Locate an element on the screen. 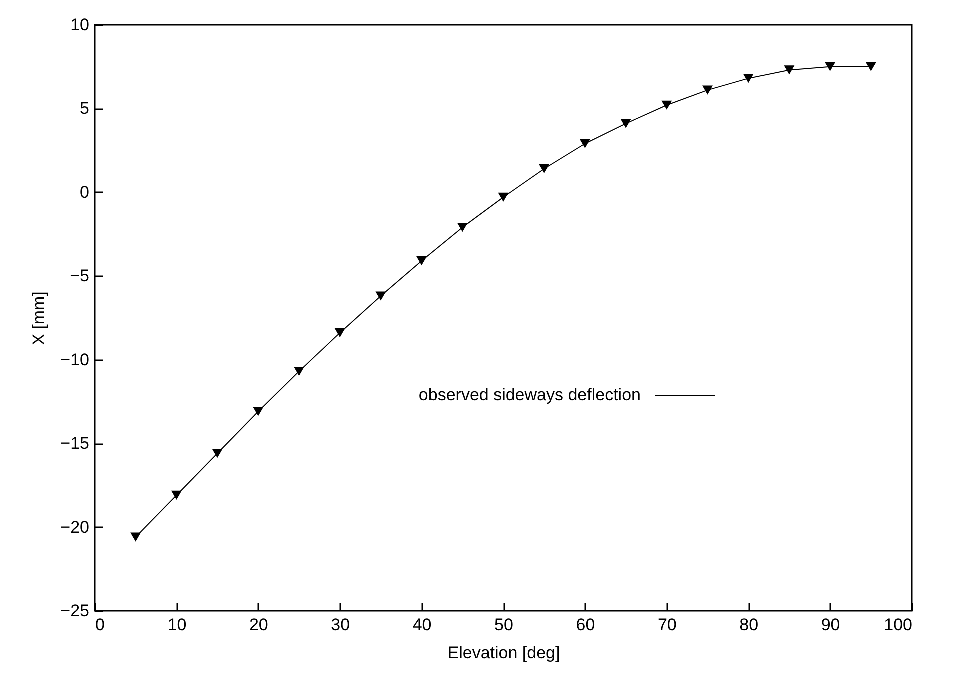 The image size is (957, 686). x-tick-label: 0 is located at coordinates (100, 625).